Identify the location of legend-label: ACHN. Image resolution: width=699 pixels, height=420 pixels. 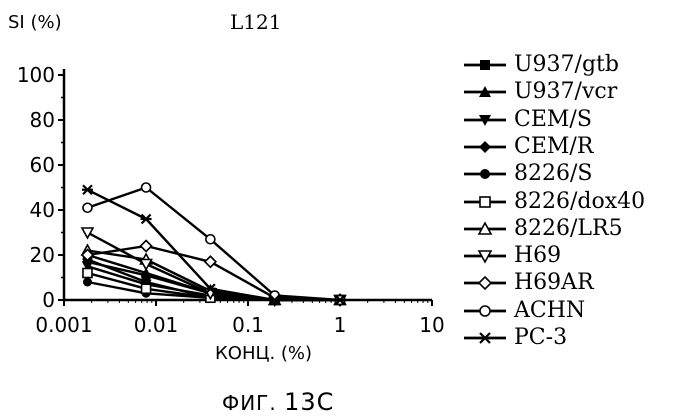
(549, 310).